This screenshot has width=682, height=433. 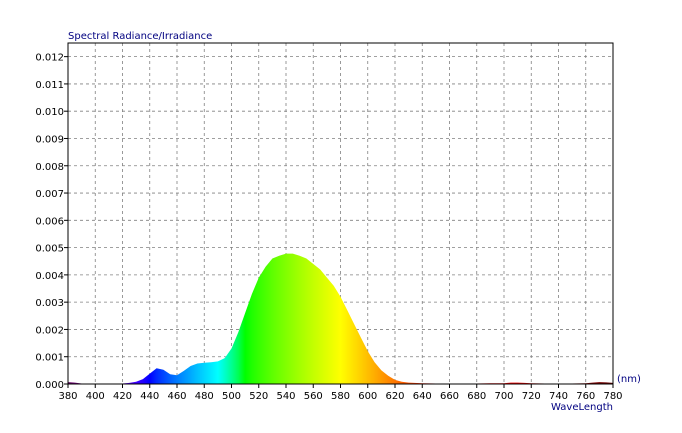 I want to click on y-tick-label: 0.002, so click(x=49, y=330).